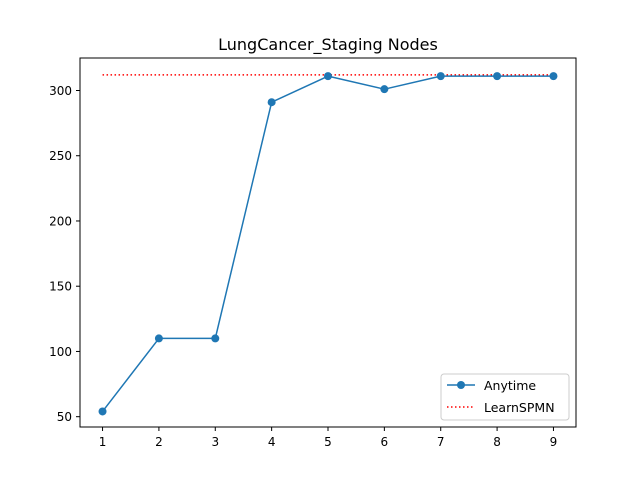 The height and width of the screenshot is (480, 640). Describe the element at coordinates (272, 442) in the screenshot. I see `x-tick-label: 4` at that location.